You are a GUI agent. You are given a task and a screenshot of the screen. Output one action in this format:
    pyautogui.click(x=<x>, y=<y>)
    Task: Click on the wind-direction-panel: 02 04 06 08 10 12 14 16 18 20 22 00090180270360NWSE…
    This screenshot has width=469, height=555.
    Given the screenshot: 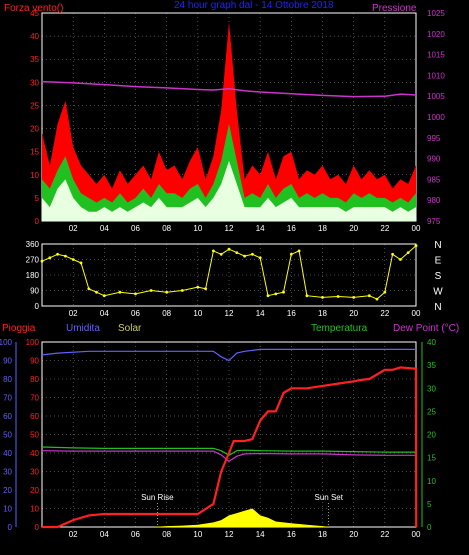 What is the action you would take?
    pyautogui.click(x=235, y=279)
    